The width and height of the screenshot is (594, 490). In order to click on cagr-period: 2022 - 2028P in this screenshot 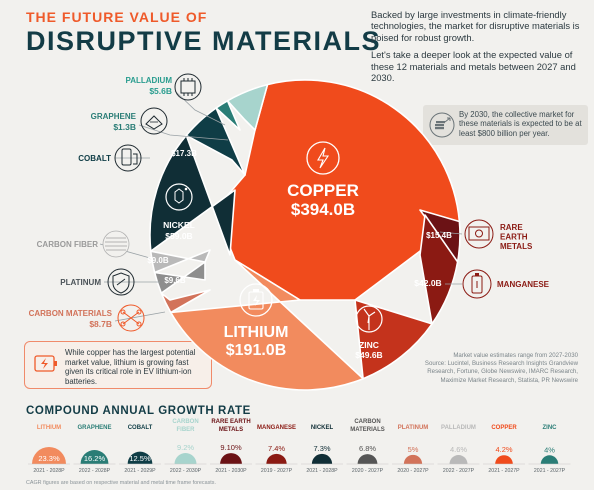, I will do `click(95, 471)`.